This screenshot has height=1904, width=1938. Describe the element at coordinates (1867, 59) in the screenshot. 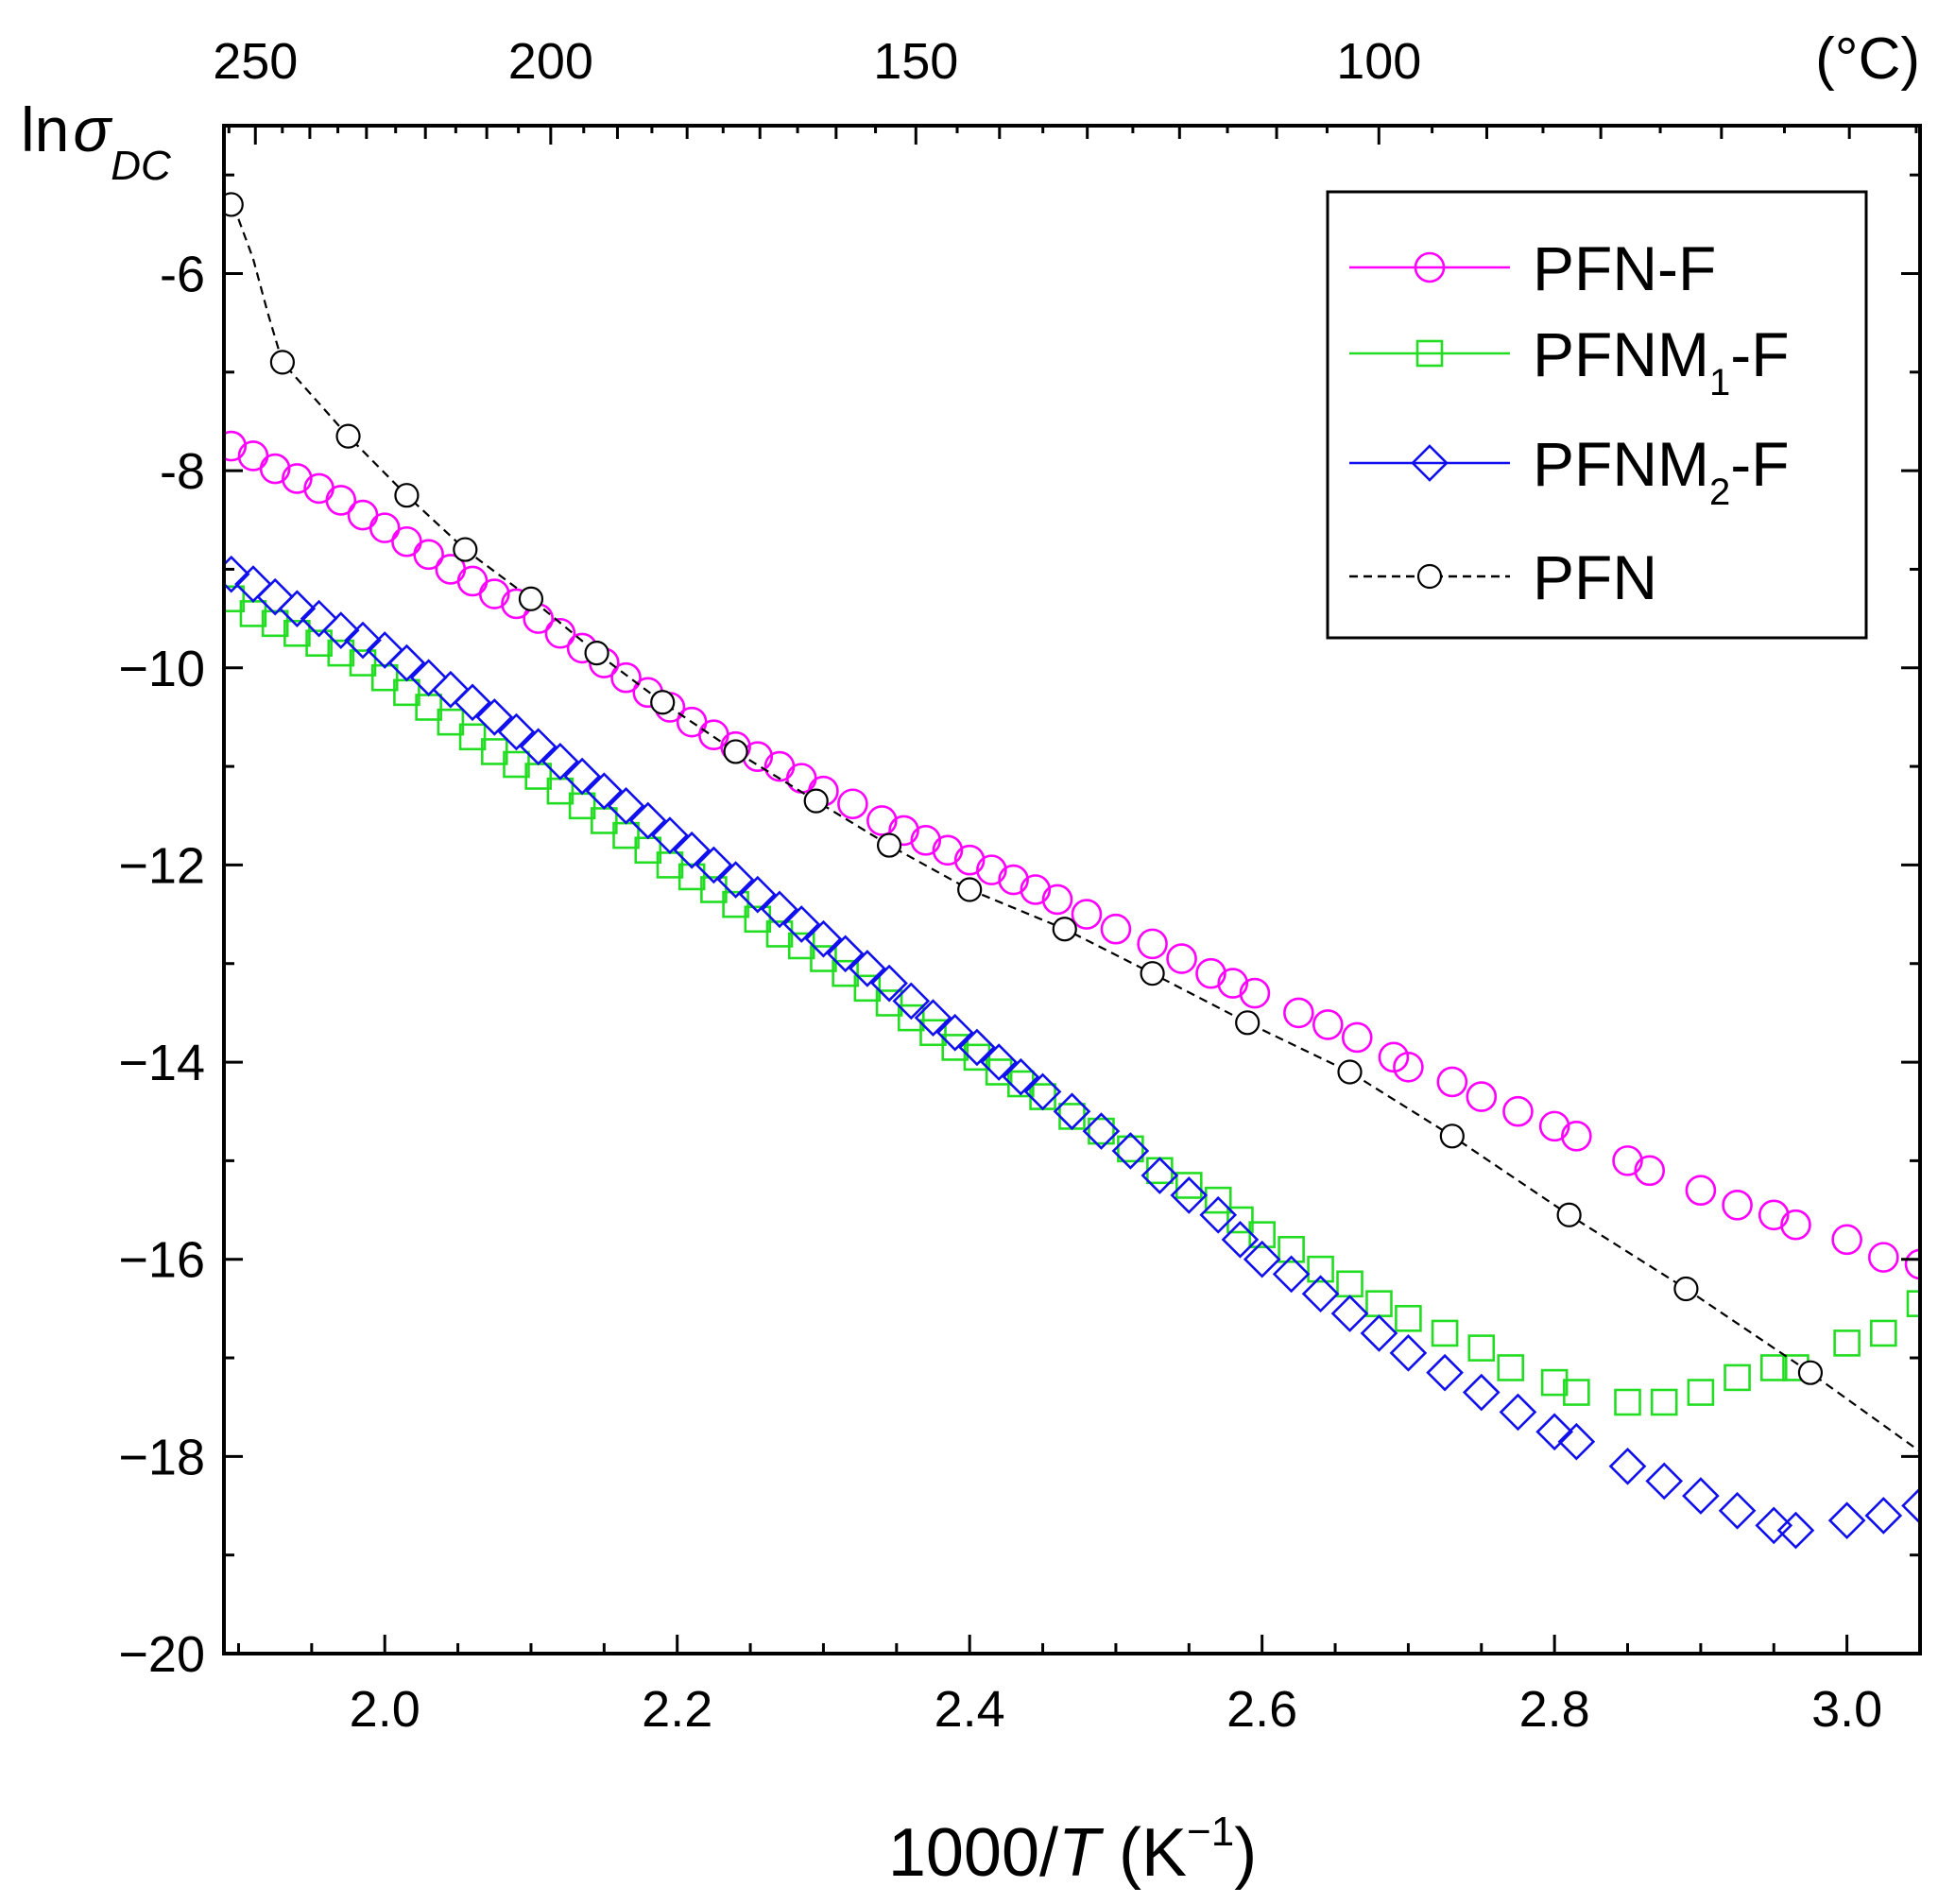

I see `top-axis-unit-label: (°C)` at that location.